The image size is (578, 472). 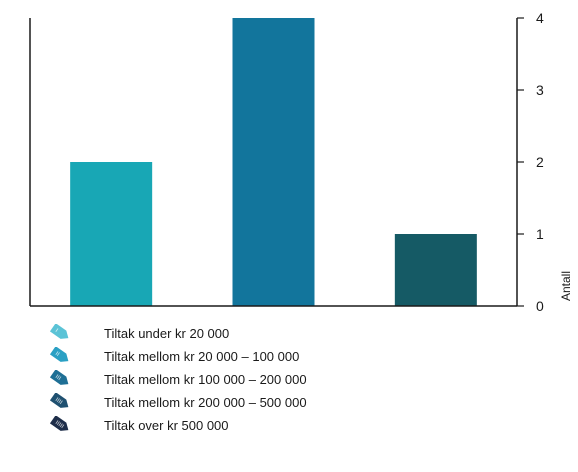 I want to click on legend-item: Tiltak mellom kr 20 000 – 100 000, so click(x=177, y=356).